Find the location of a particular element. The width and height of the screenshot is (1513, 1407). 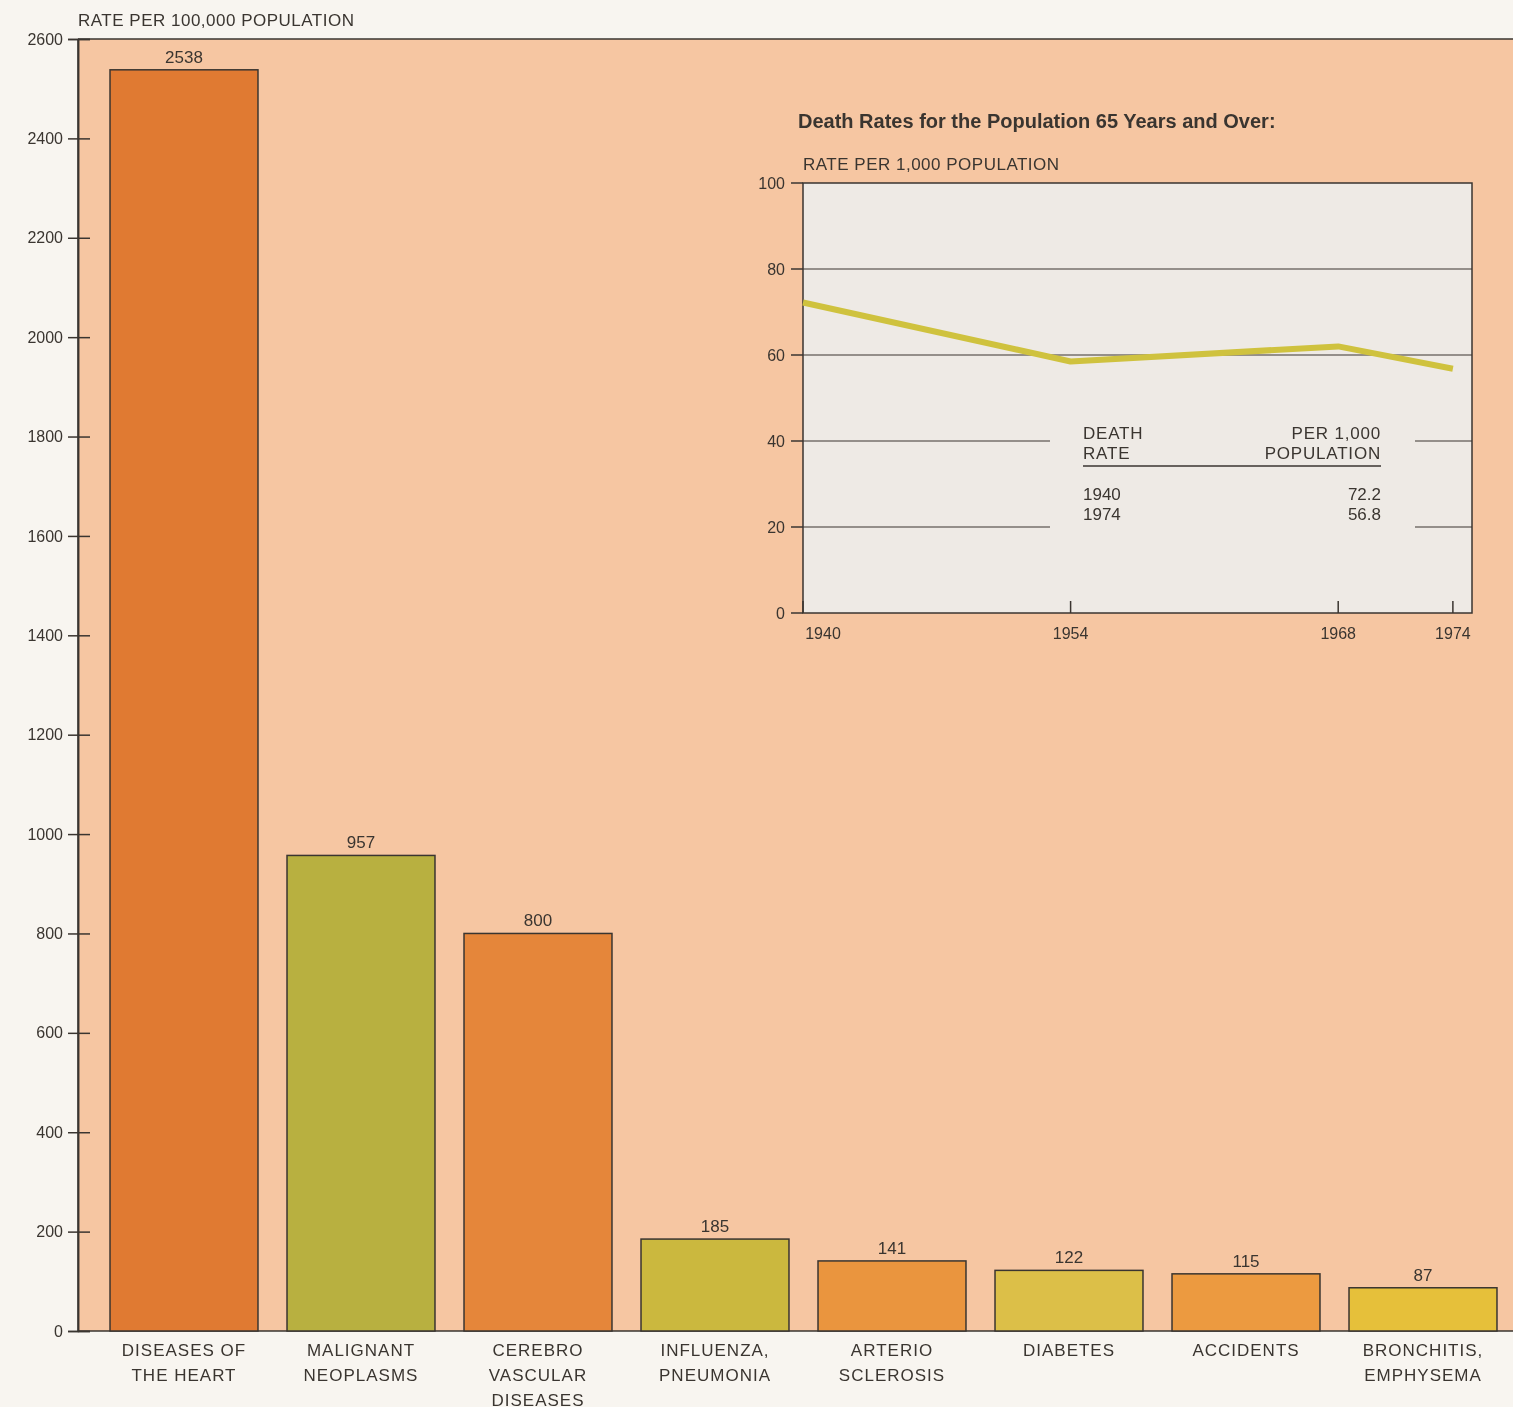

data-label: 115 is located at coordinates (1246, 1261).